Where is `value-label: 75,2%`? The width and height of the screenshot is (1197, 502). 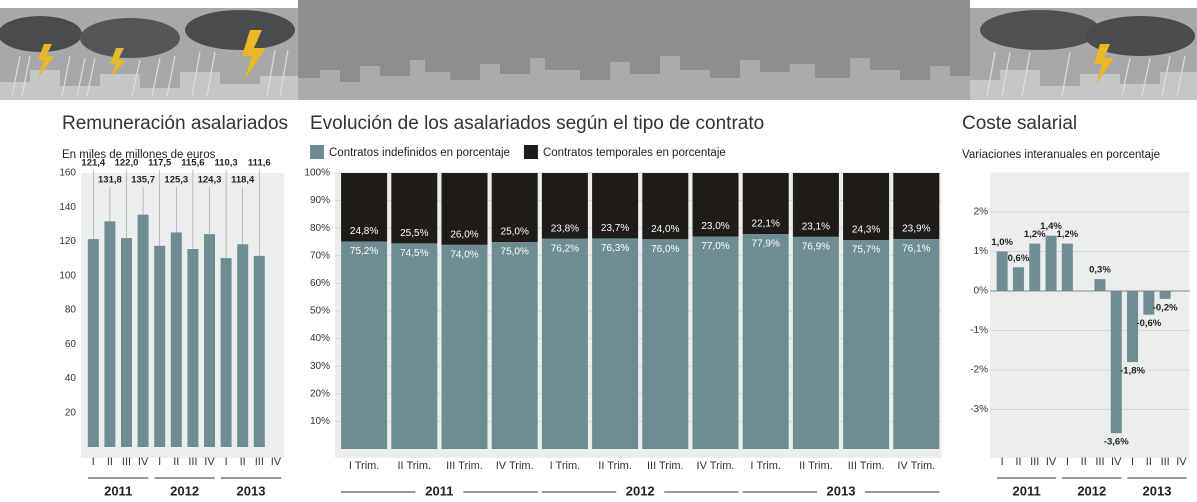 value-label: 75,2% is located at coordinates (364, 251).